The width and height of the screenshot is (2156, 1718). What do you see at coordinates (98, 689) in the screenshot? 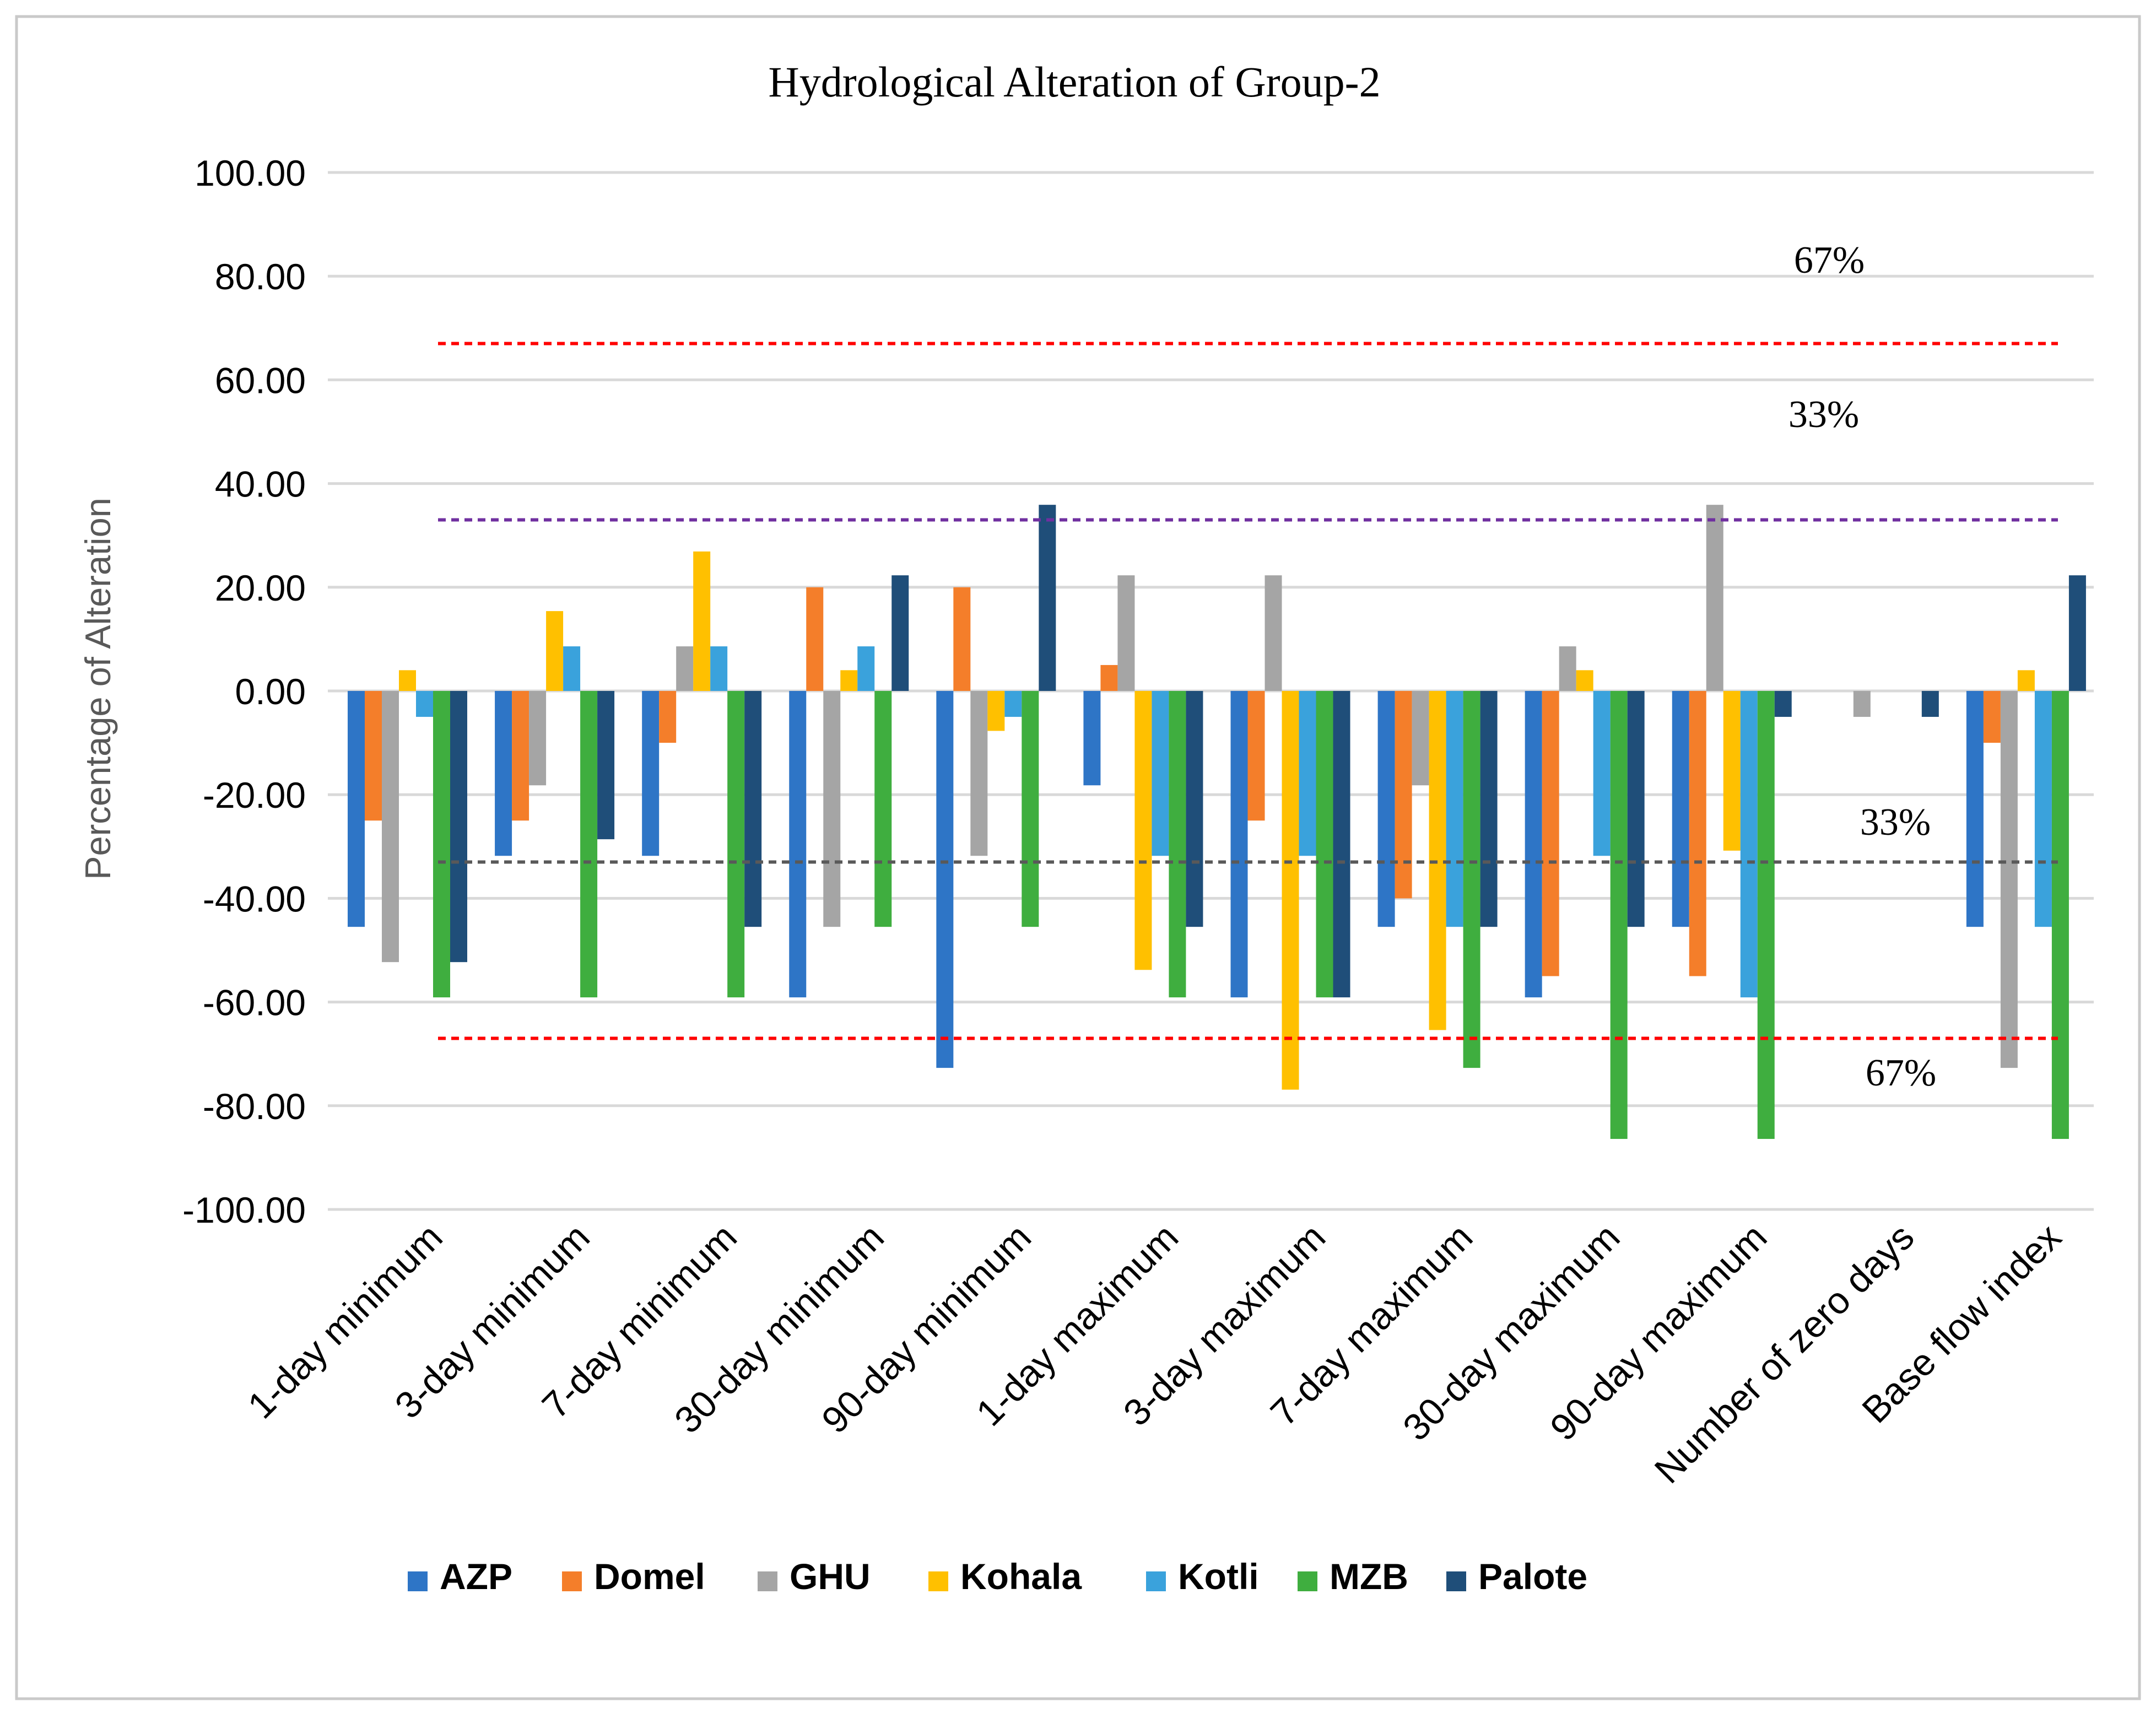
I see `y-axis-label: Percentage of Alteration` at bounding box center [98, 689].